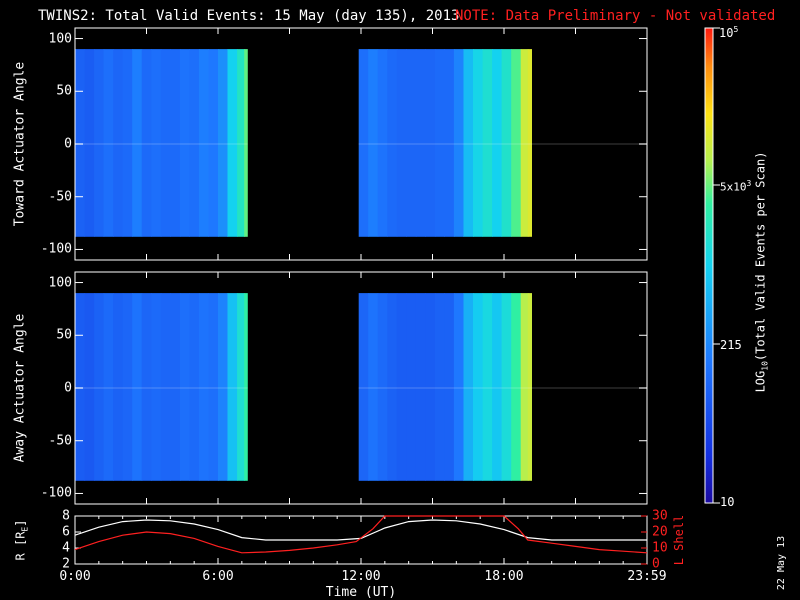 This screenshot has width=800, height=600. What do you see at coordinates (679, 540) in the screenshot?
I see `orbit-ylabel-right: L Shell` at bounding box center [679, 540].